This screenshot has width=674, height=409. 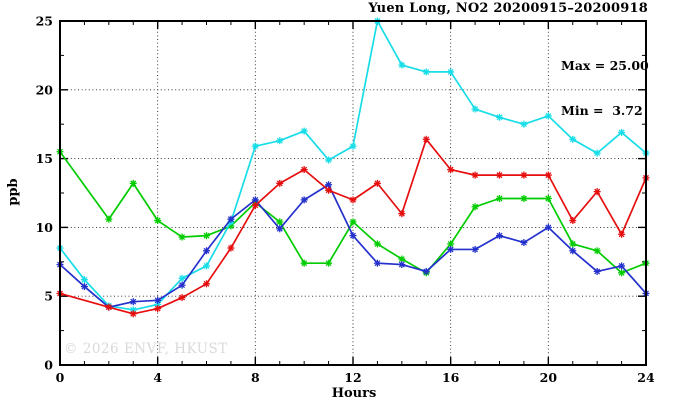 What do you see at coordinates (44, 158) in the screenshot?
I see `y-tick-label: 15` at bounding box center [44, 158].